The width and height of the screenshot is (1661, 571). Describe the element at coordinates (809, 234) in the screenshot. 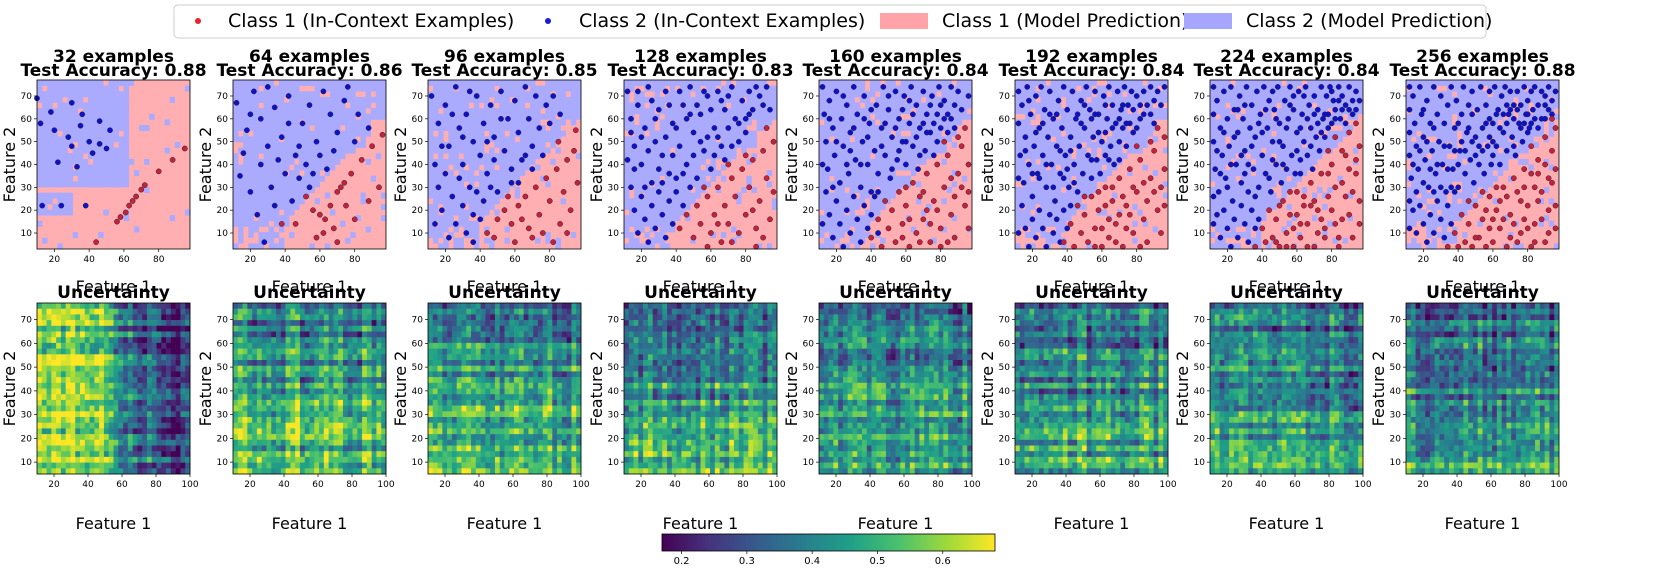

I see `y-tick-label: 10` at that location.